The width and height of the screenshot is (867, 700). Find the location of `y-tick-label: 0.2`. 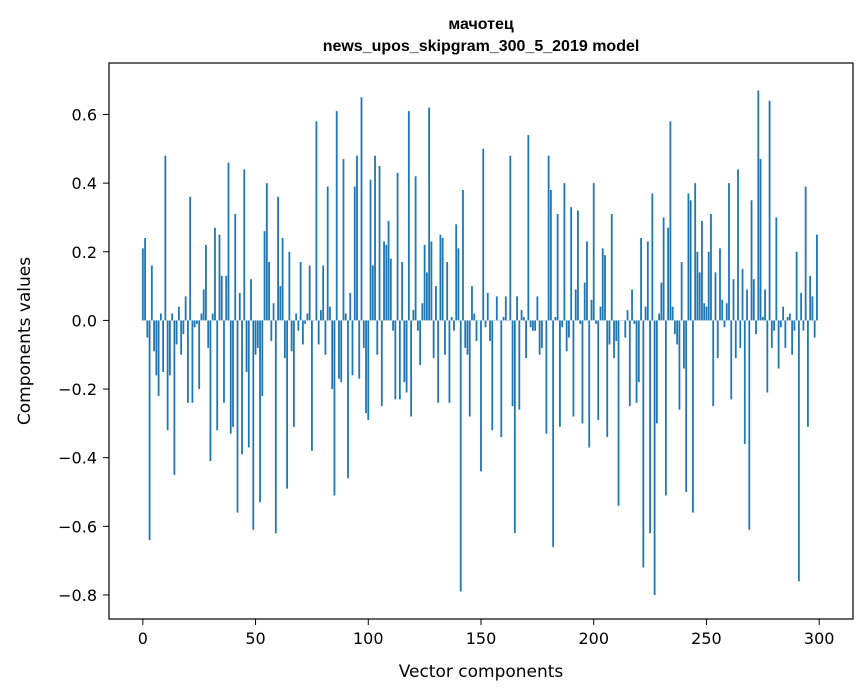

y-tick-label: 0.2 is located at coordinates (84, 252).